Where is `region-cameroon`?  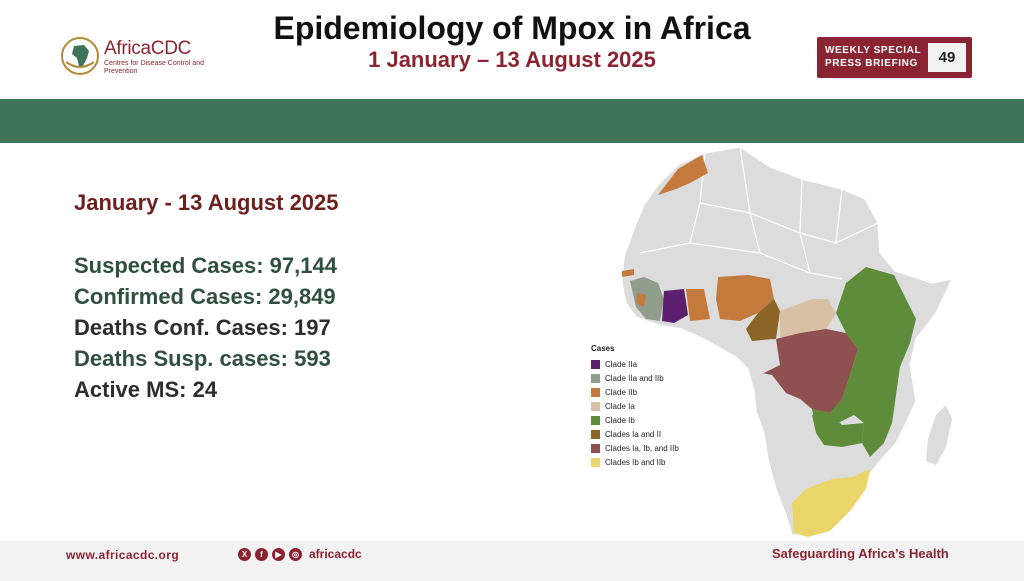 region-cameroon is located at coordinates (763, 320).